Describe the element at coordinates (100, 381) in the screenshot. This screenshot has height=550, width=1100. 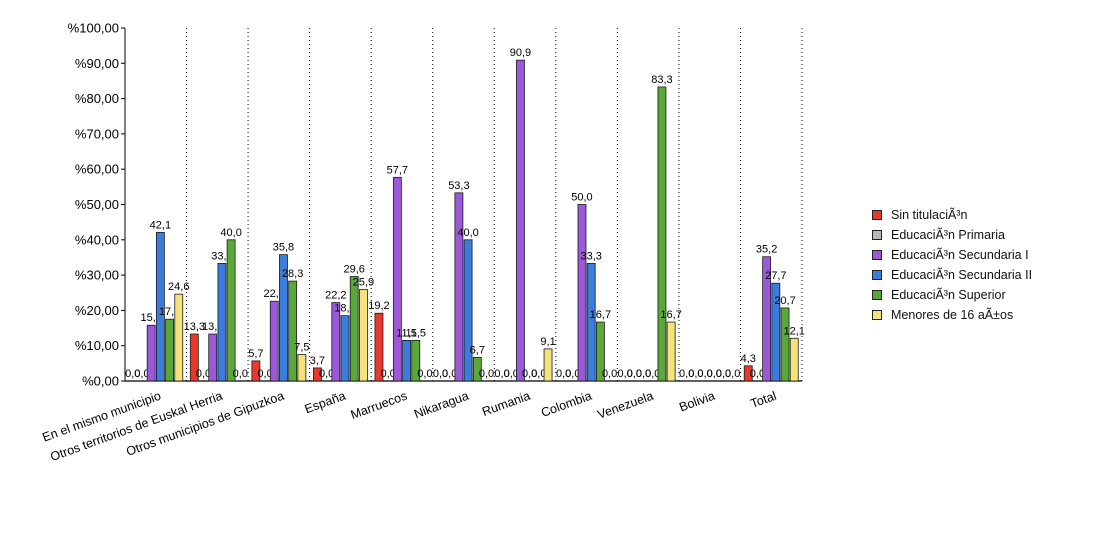
I see `y-tick-label: %0,00` at that location.